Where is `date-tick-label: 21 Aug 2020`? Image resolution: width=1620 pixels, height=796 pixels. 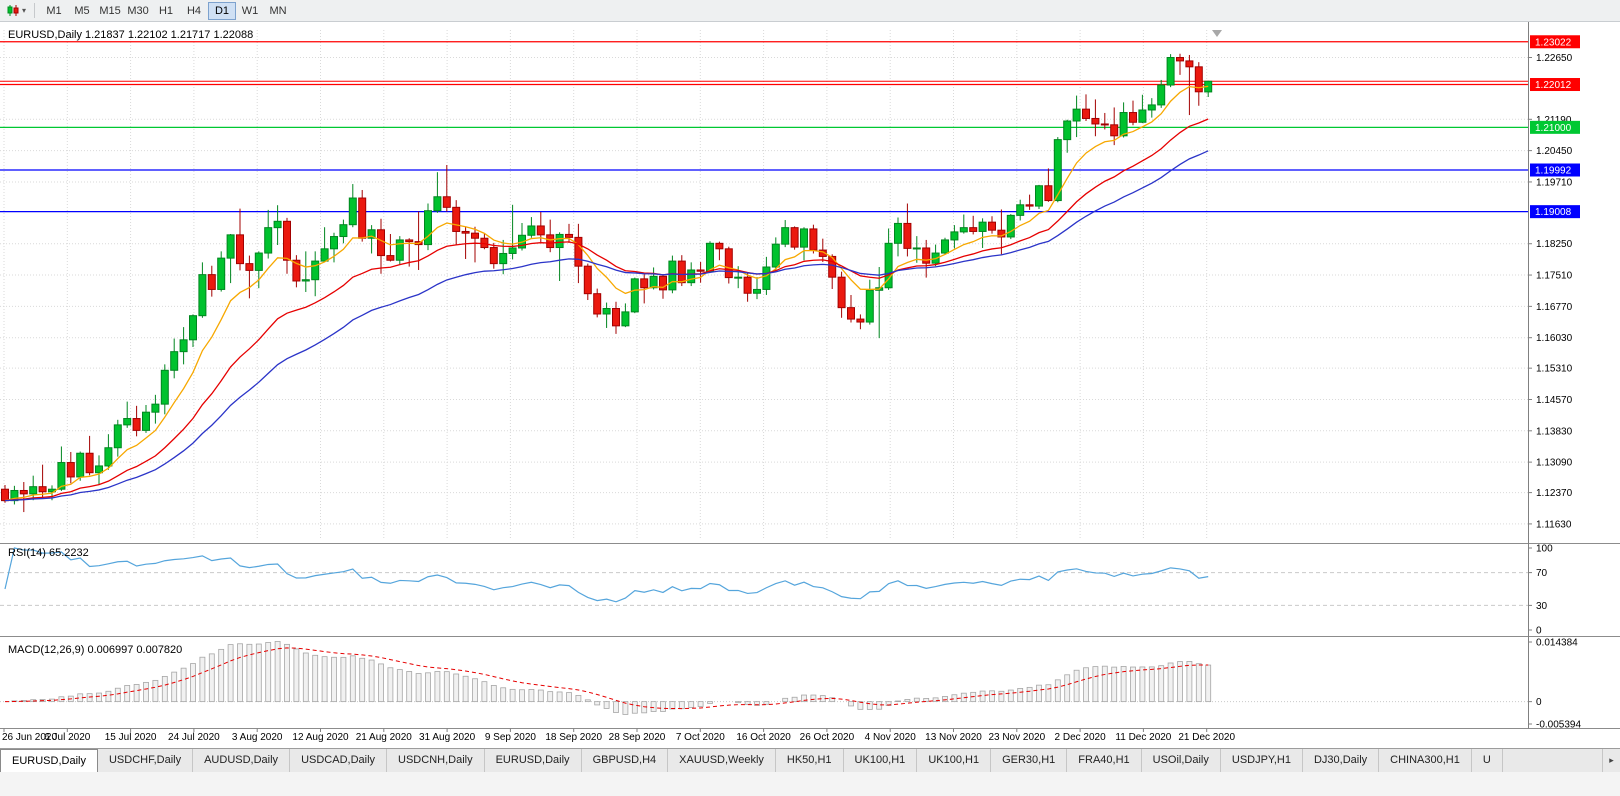
date-tick-label: 21 Aug 2020 is located at coordinates (384, 737).